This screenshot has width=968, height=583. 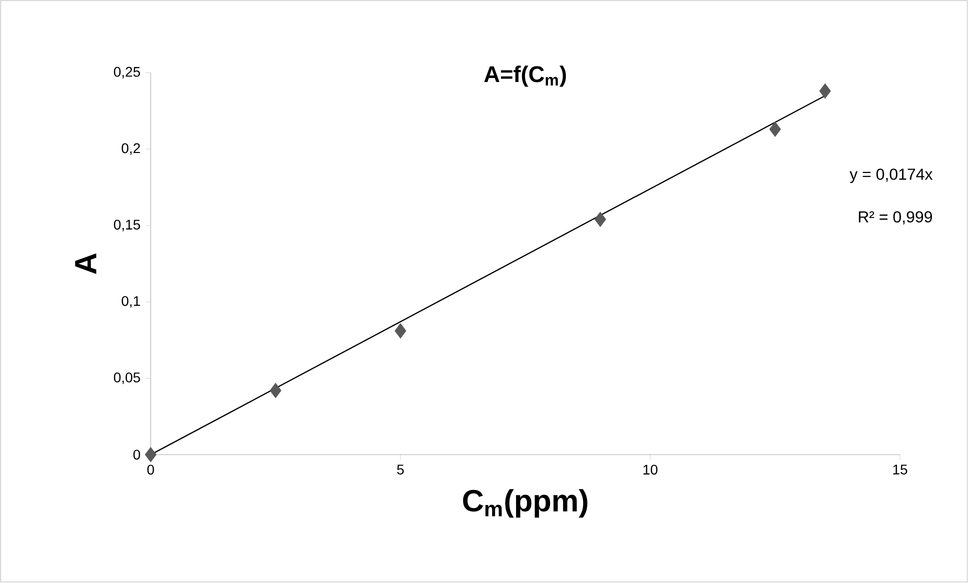 What do you see at coordinates (85, 264) in the screenshot?
I see `y-axis-title: A` at bounding box center [85, 264].